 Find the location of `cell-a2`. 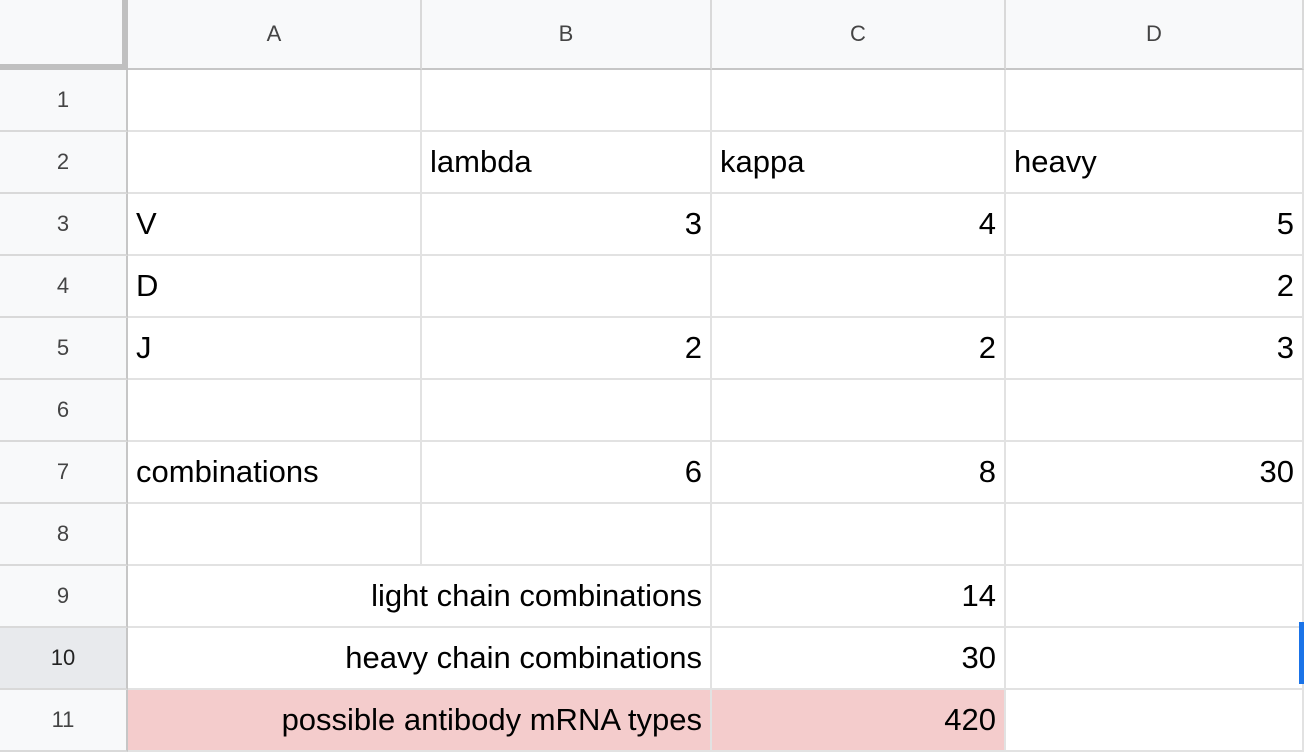

cell-a2 is located at coordinates (275, 163).